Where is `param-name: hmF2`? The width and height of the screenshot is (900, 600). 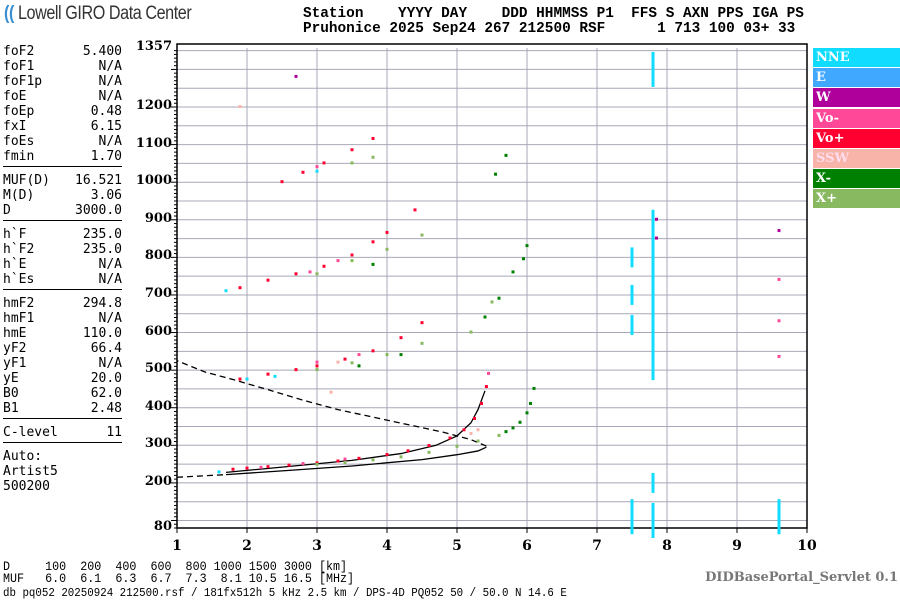
param-name: hmF2 is located at coordinates (19, 303).